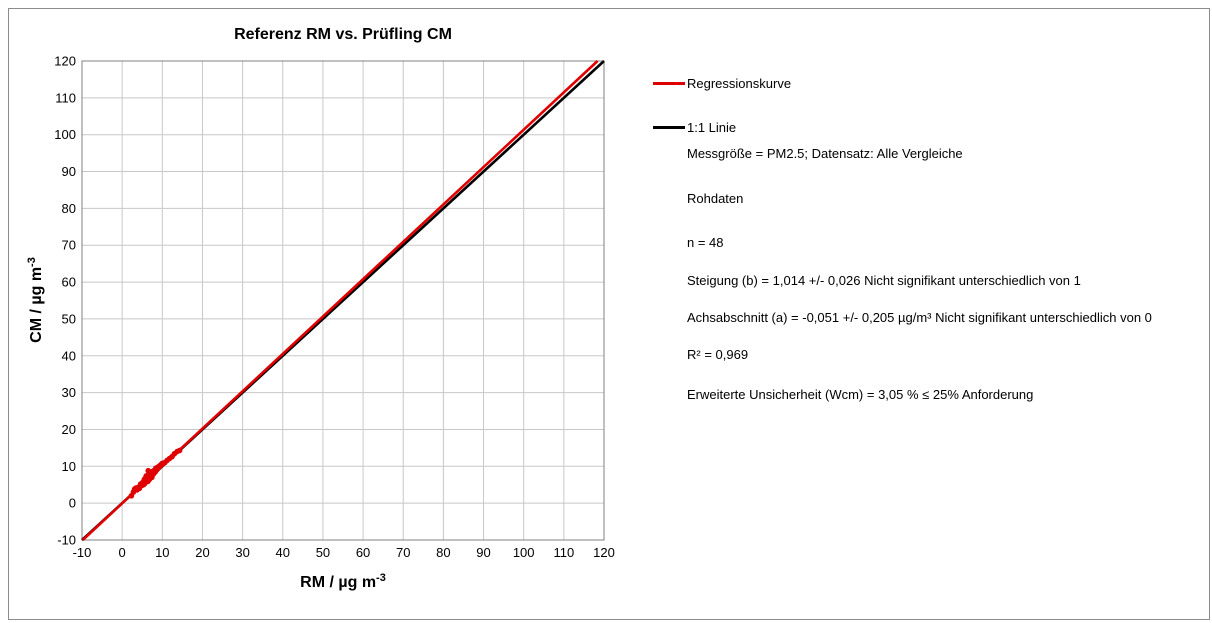 The width and height of the screenshot is (1212, 623). What do you see at coordinates (69, 282) in the screenshot?
I see `y-tick-label: 60` at bounding box center [69, 282].